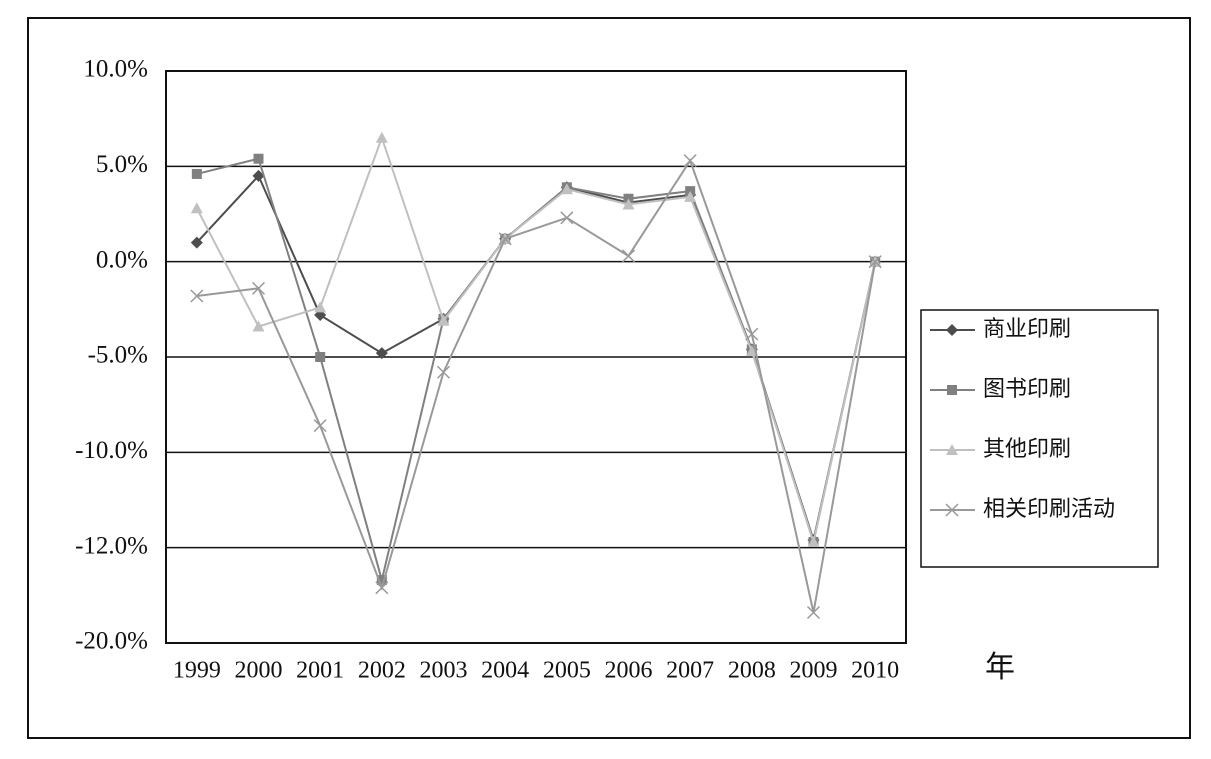  I want to click on x-tick-label: 2009, so click(814, 671).